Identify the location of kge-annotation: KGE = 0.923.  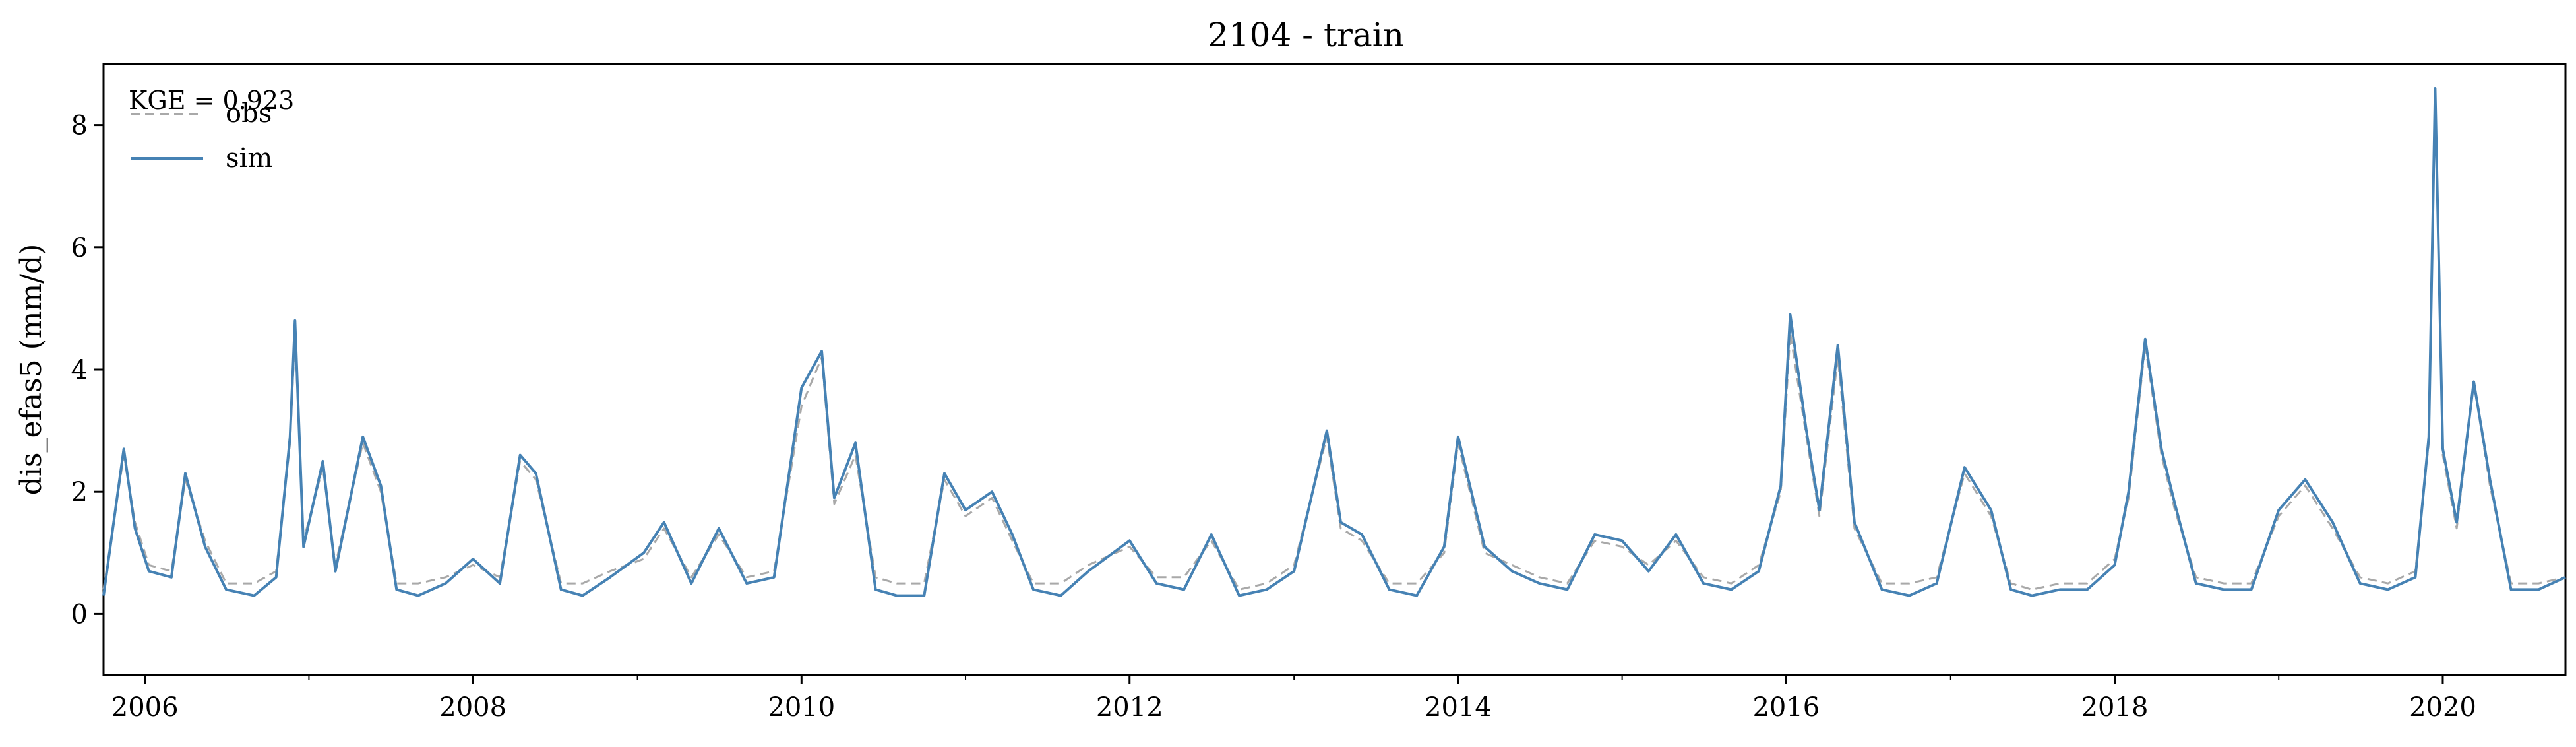
(211, 100).